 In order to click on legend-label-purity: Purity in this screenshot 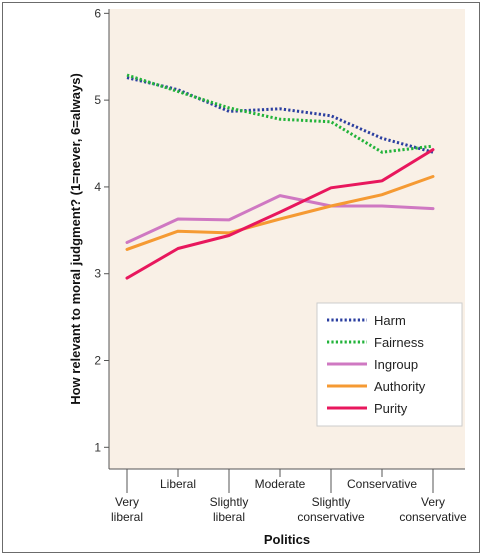, I will do `click(391, 408)`.